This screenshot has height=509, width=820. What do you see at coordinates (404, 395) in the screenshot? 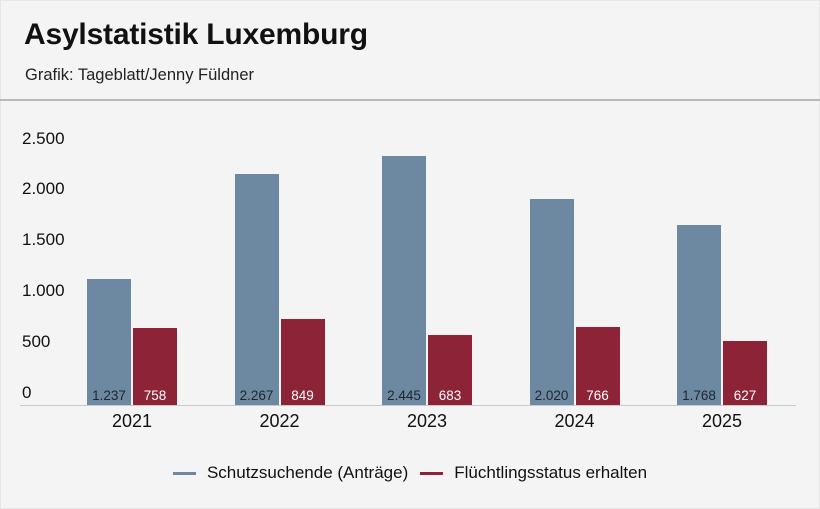
I see `bar-value-label: 2.445` at bounding box center [404, 395].